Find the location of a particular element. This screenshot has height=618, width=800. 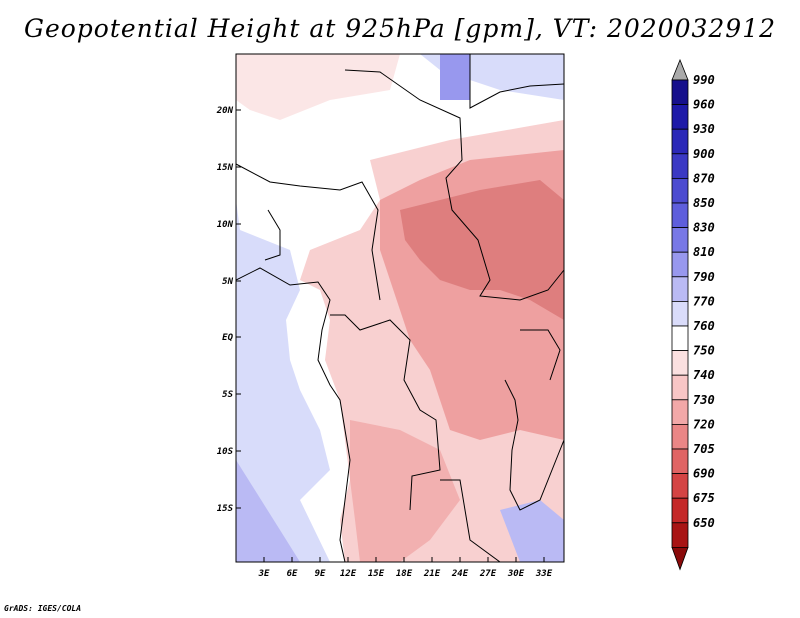

x-tick-label: 24E is located at coordinates (460, 574).